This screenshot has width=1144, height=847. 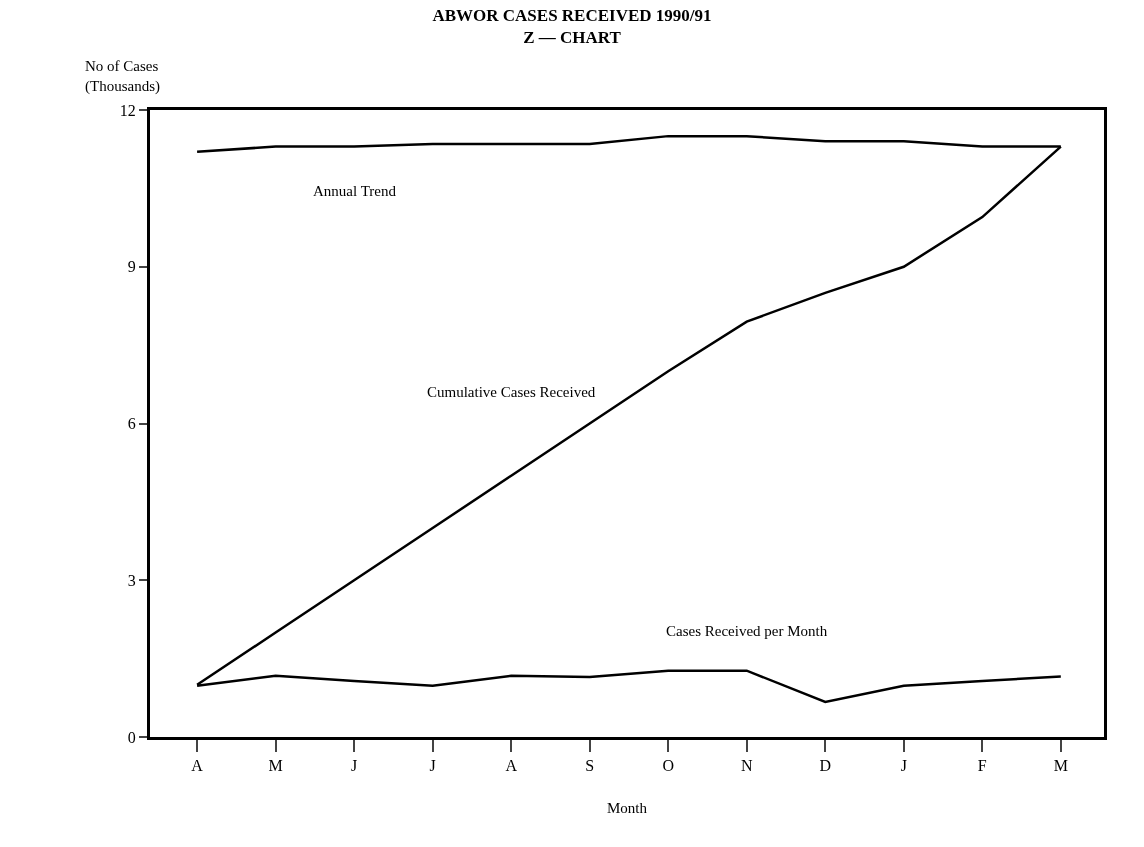 I want to click on text: Annual Trend, so click(x=355, y=191).